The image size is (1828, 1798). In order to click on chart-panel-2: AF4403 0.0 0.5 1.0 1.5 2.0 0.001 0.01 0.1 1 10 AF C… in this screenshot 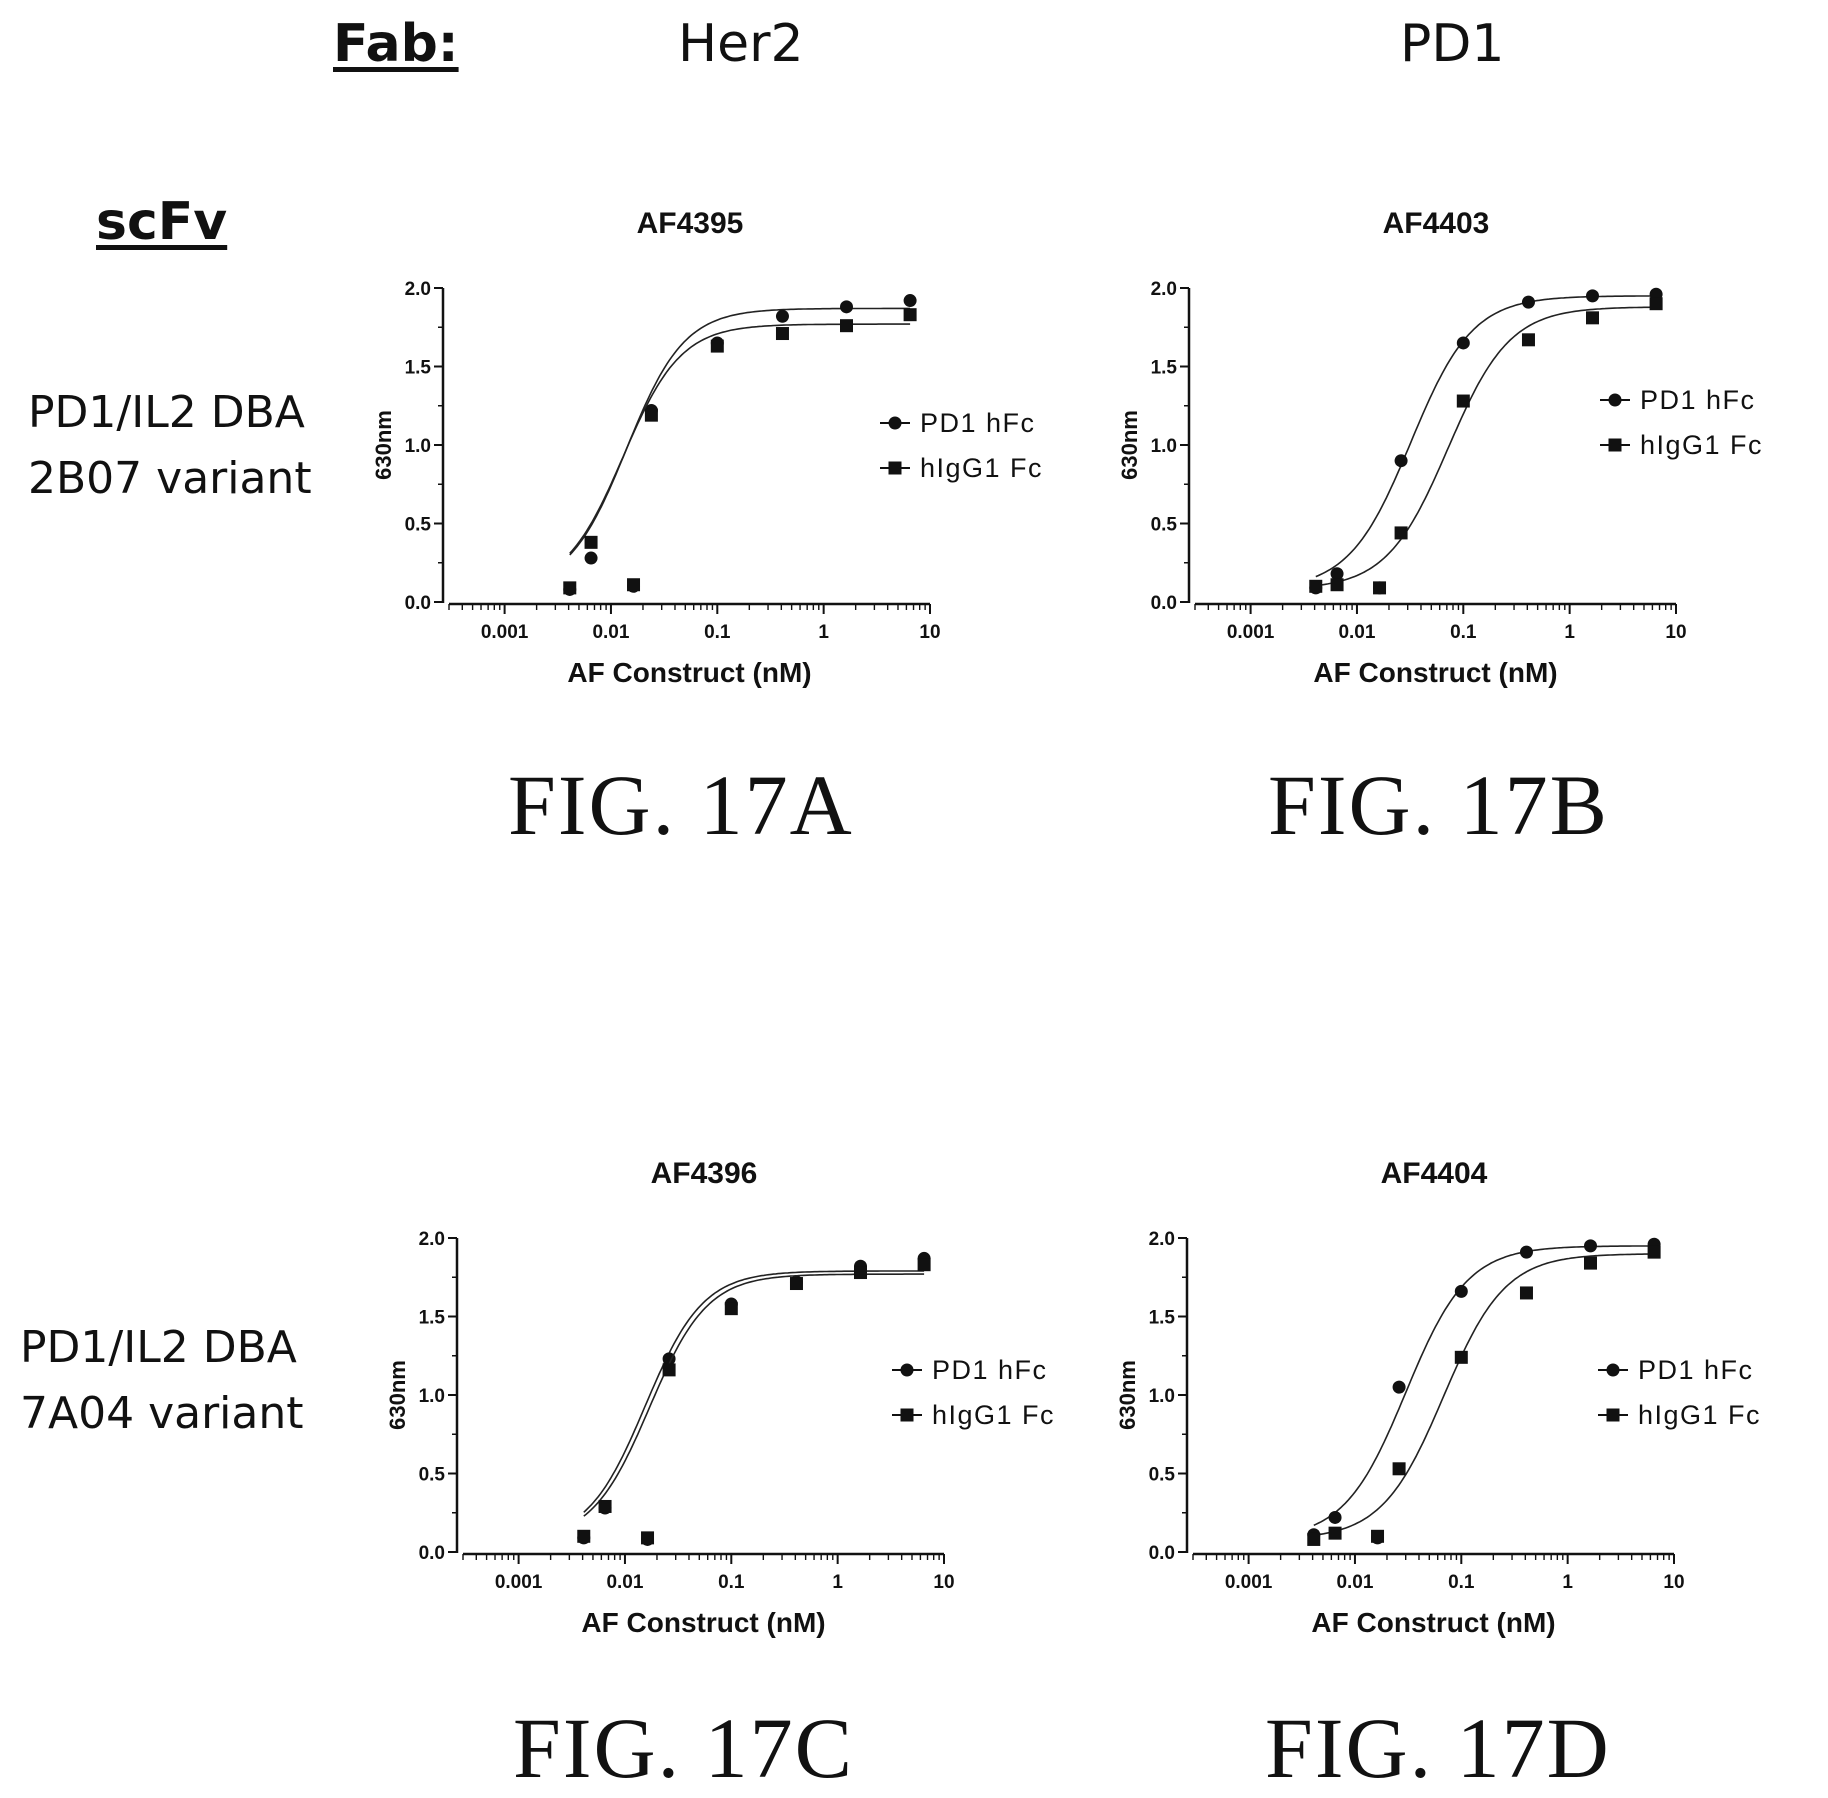, I will do `click(1439, 447)`.